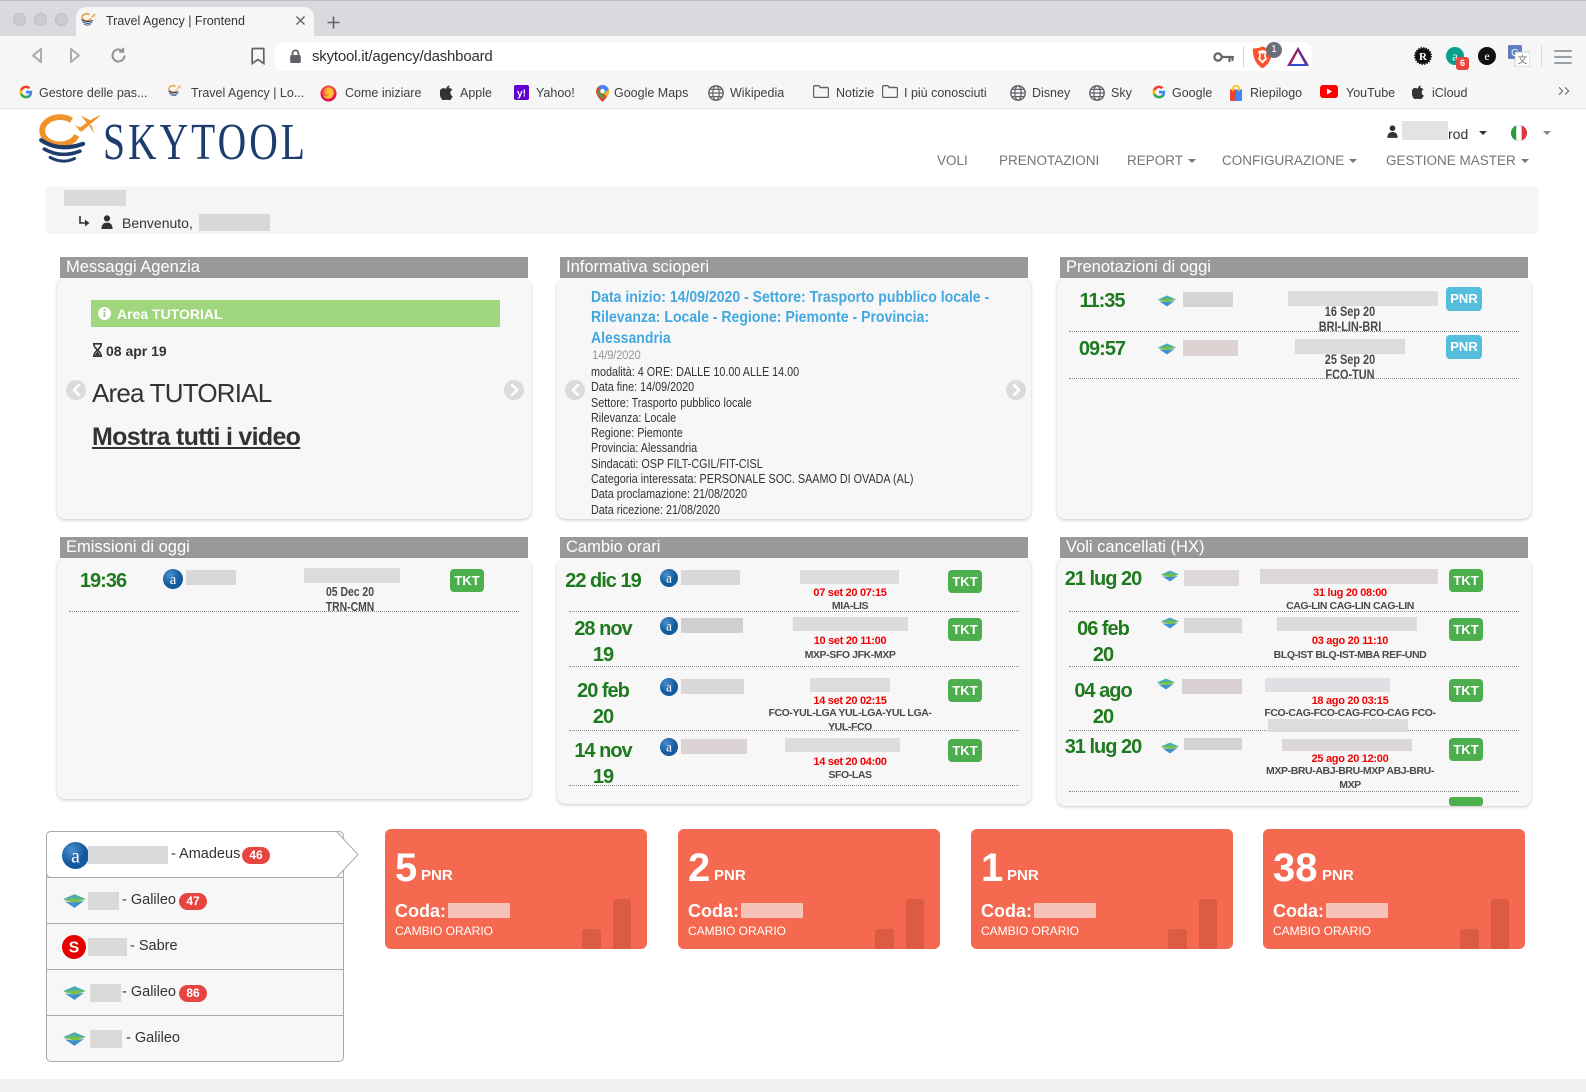 The image size is (1586, 1092). Describe the element at coordinates (74, 948) in the screenshot. I see `svg-text: S` at that location.